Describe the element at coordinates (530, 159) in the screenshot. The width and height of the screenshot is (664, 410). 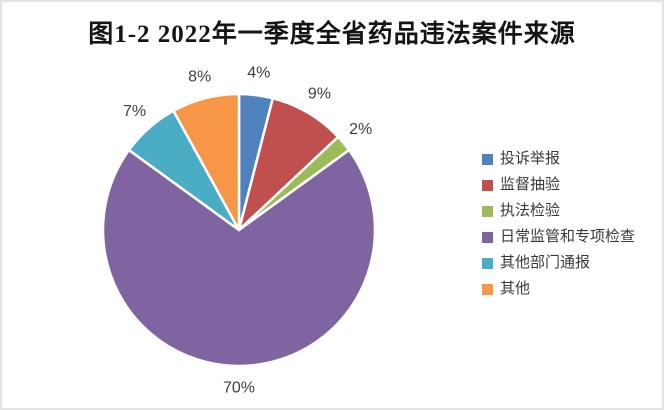
I see `legend-label: 投诉举报` at that location.